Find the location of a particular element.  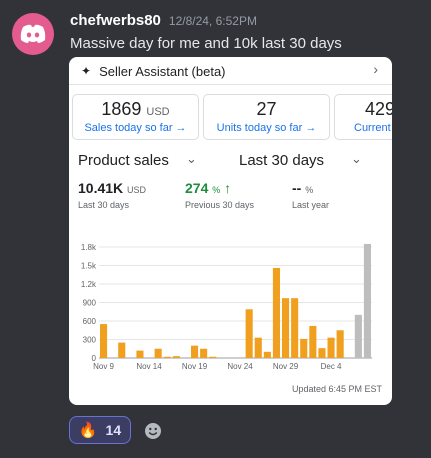

card-sales-today: 1869 USD Sales today so far → is located at coordinates (135, 117).